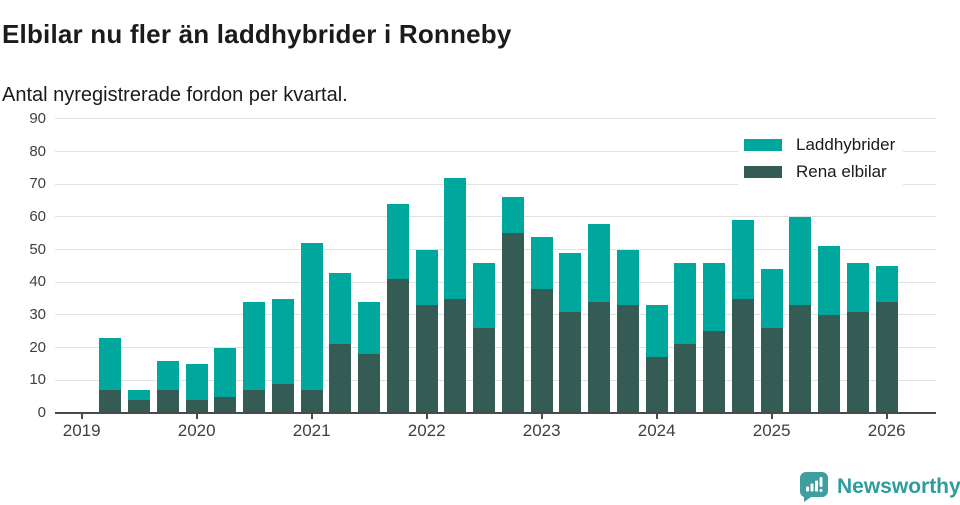 This screenshot has height=505, width=960. What do you see at coordinates (541, 350) in the screenshot?
I see `bar-2023-q1-rena-elbilar` at bounding box center [541, 350].